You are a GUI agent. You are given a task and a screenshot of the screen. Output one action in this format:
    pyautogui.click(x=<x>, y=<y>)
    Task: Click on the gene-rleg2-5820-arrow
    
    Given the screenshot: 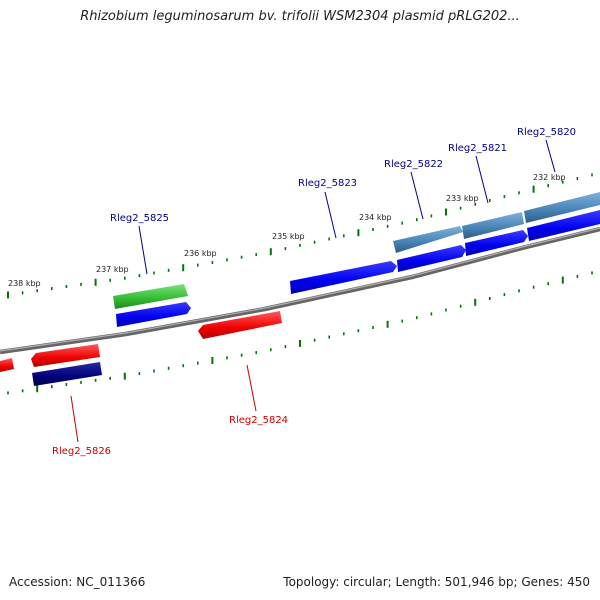 What is the action you would take?
    pyautogui.click(x=563, y=225)
    